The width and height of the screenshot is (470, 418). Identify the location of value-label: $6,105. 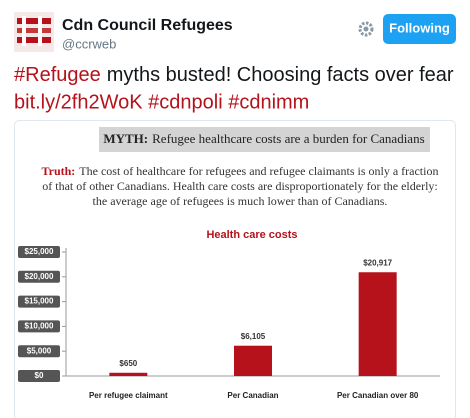
(253, 336).